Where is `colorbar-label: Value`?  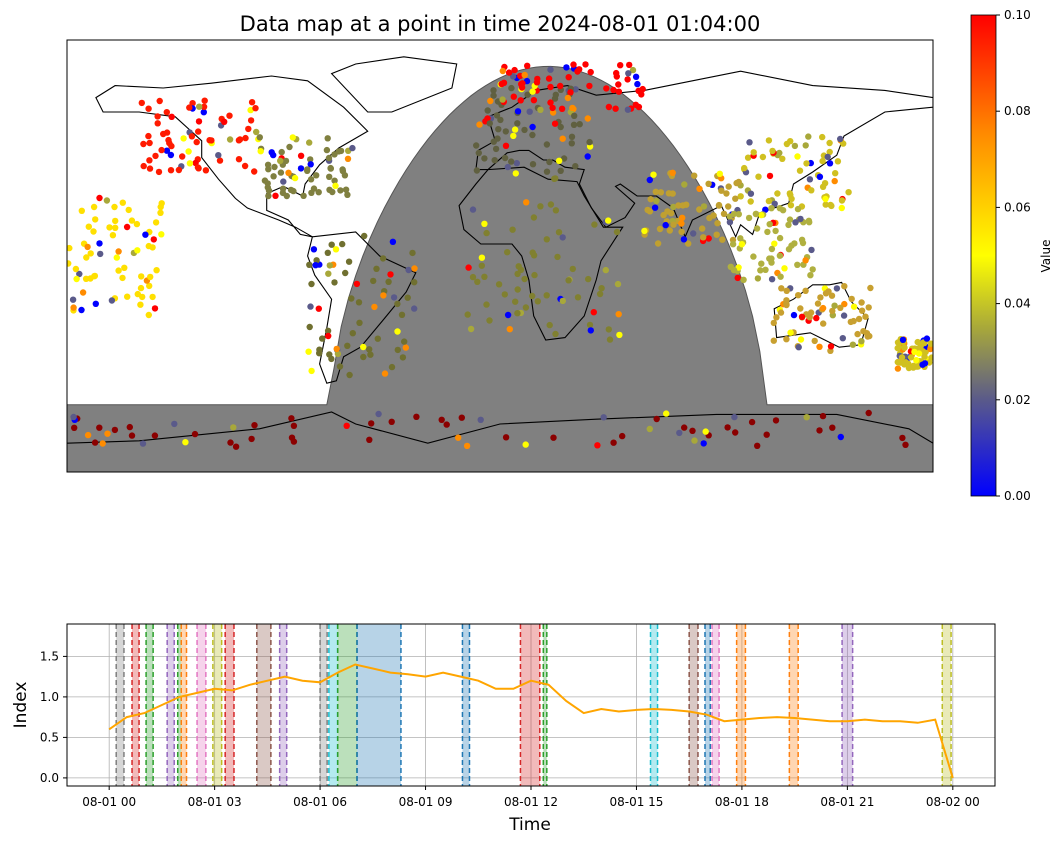 colorbar-label: Value is located at coordinates (1046, 256).